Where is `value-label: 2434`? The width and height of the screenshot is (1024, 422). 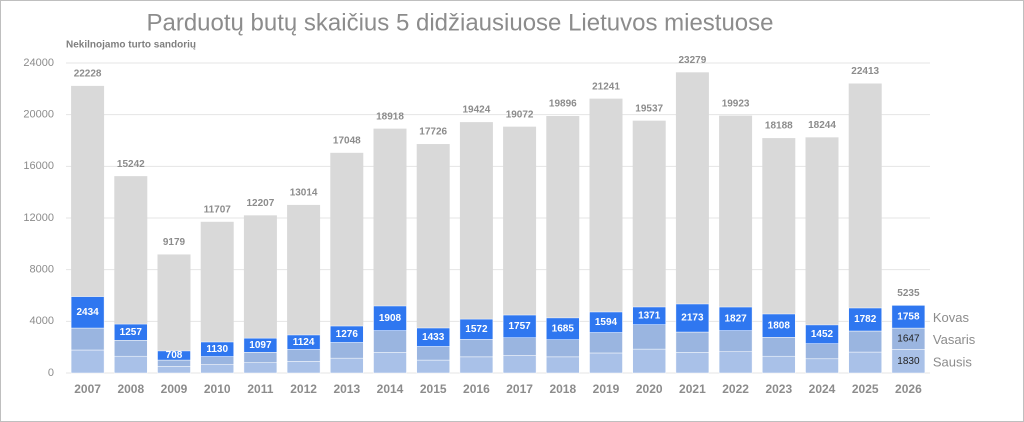
value-label: 2434 is located at coordinates (87, 312).